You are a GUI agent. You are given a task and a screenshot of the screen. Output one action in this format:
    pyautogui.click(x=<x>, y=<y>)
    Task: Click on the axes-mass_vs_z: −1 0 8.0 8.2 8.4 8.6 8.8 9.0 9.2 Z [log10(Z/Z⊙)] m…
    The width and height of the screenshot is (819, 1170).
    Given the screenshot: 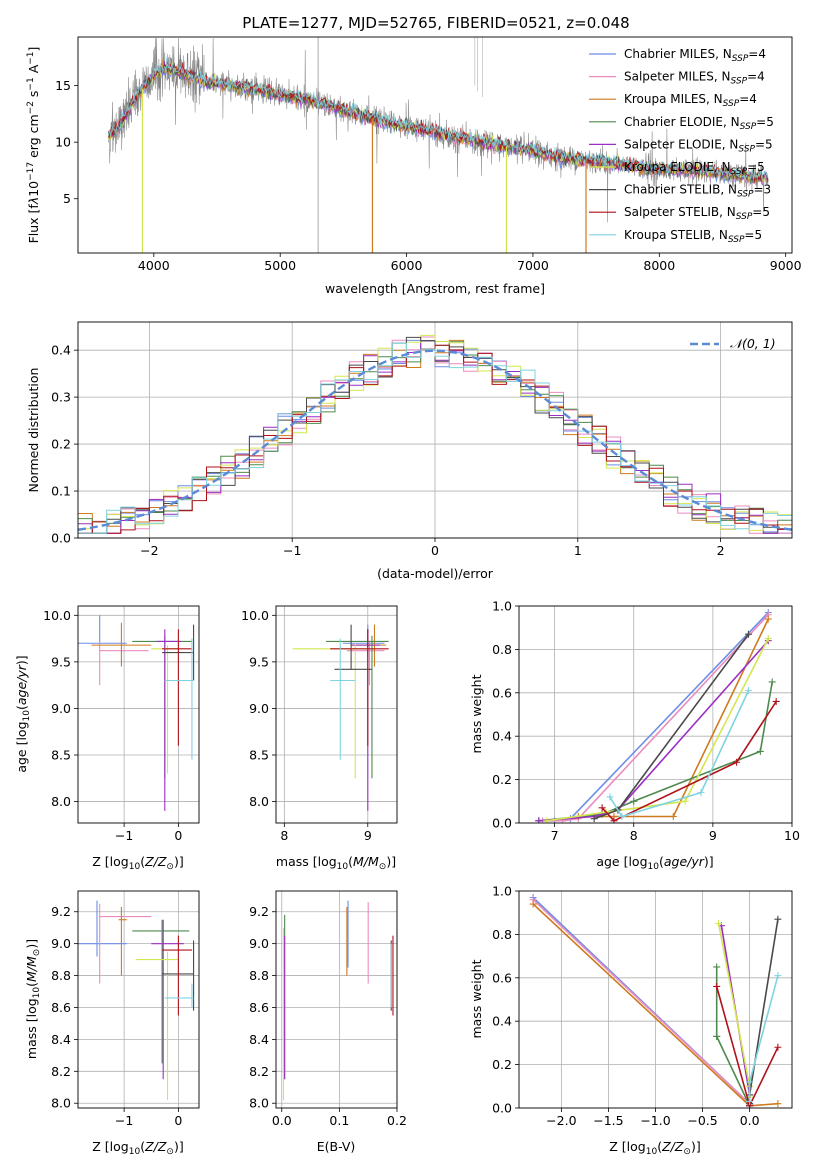 What is the action you would take?
    pyautogui.click(x=112, y=1023)
    